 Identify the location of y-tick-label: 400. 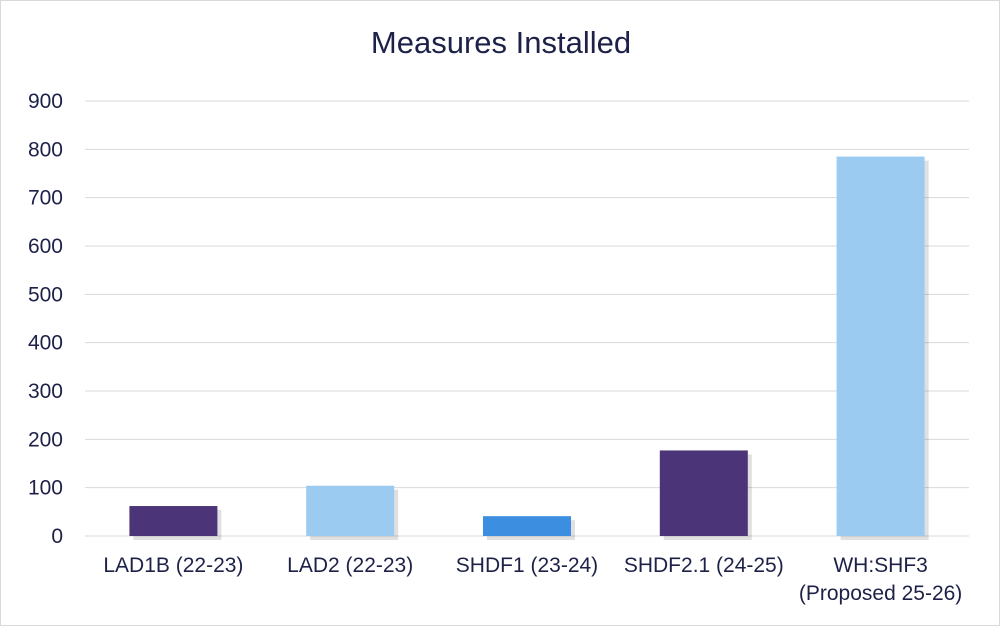
(45, 343).